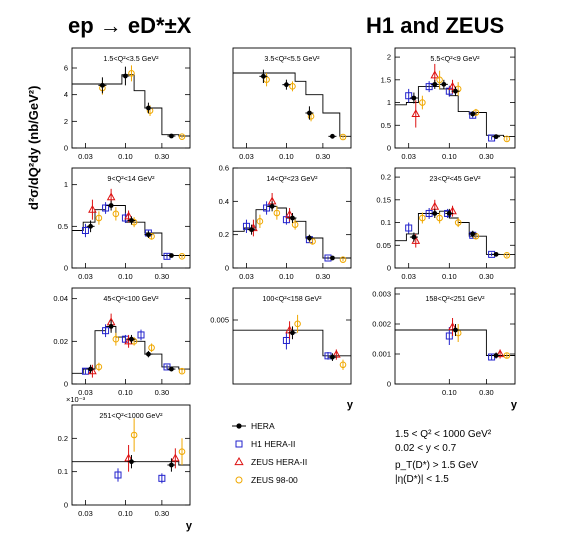 This screenshot has width=567, height=553. What do you see at coordinates (383, 245) in the screenshot?
I see `y-tick-label: 0.05` at bounding box center [383, 245].